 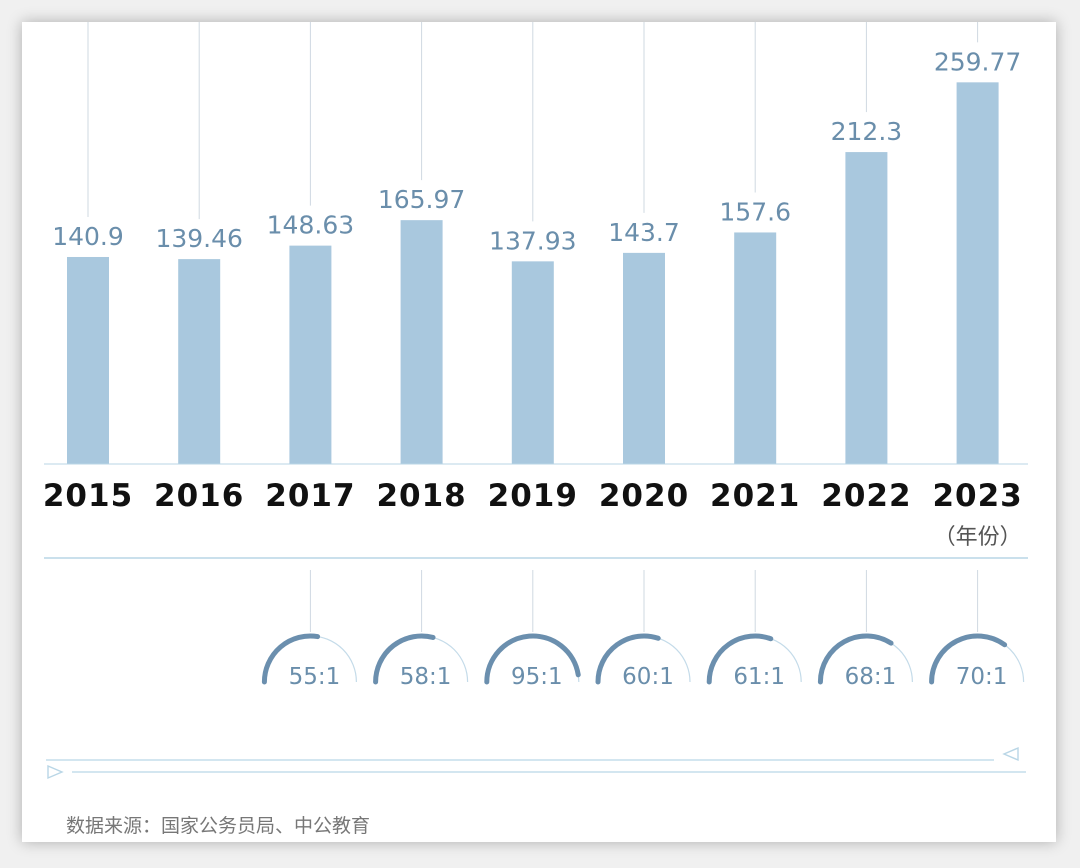 I want to click on rule-arrow-left, so click(x=55, y=772).